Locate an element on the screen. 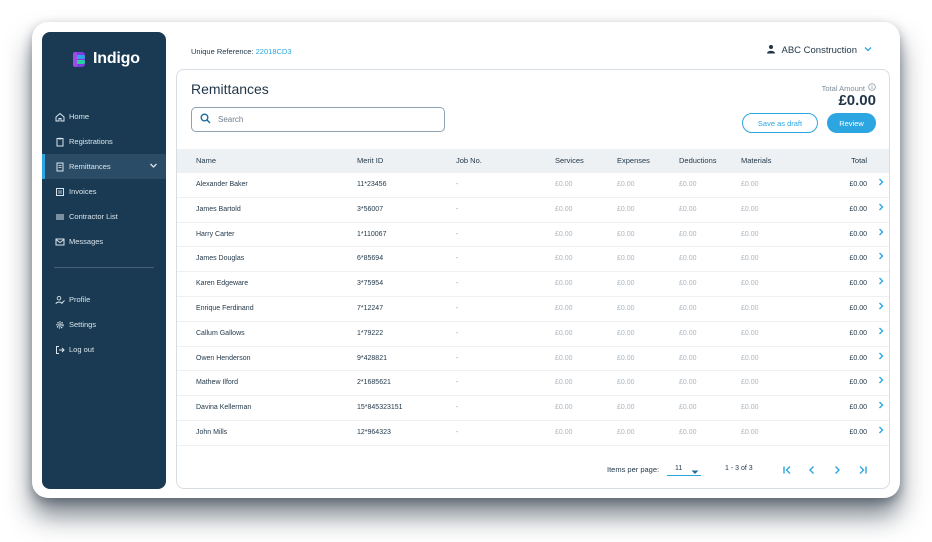 The width and height of the screenshot is (932, 542). column-header-services: Services is located at coordinates (569, 160).